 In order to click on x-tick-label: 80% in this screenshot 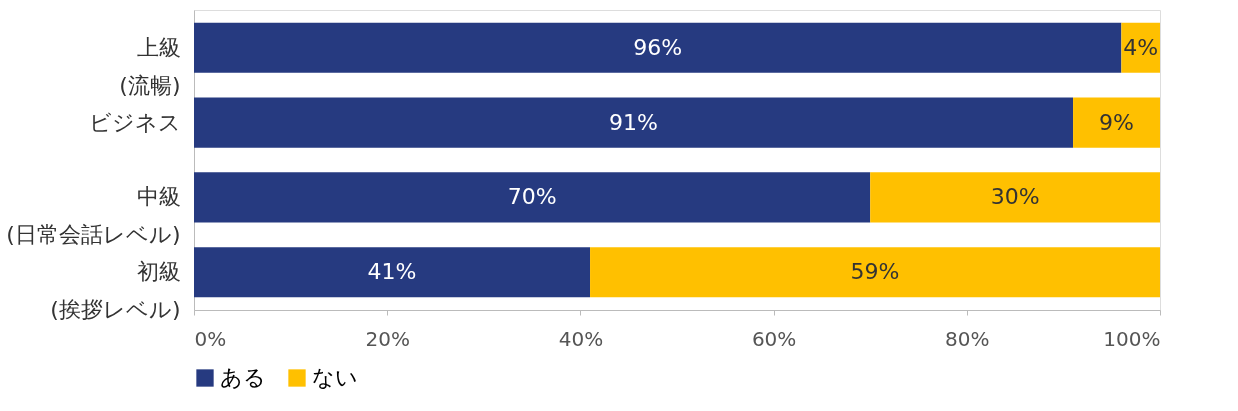, I will do `click(967, 338)`.